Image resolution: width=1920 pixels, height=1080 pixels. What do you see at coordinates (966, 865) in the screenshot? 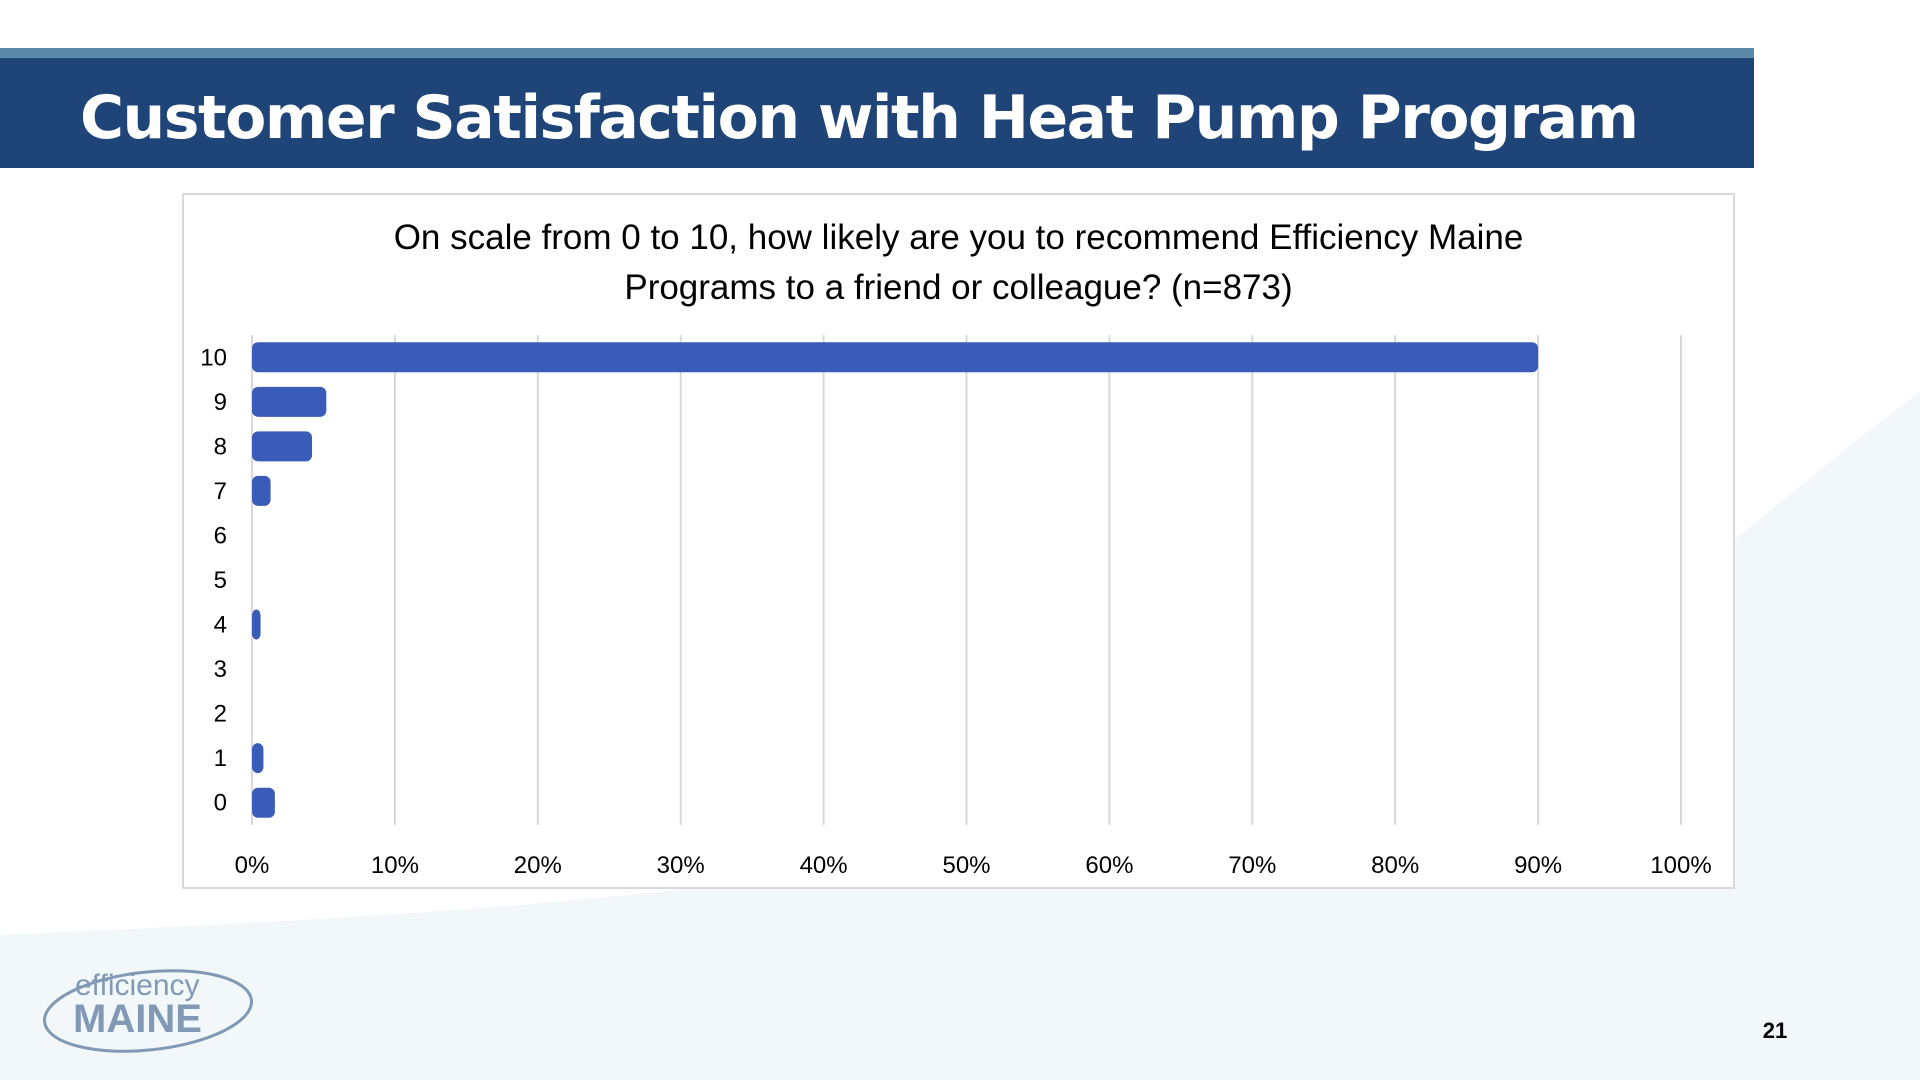
I see `x-tick-label: 50%` at bounding box center [966, 865].